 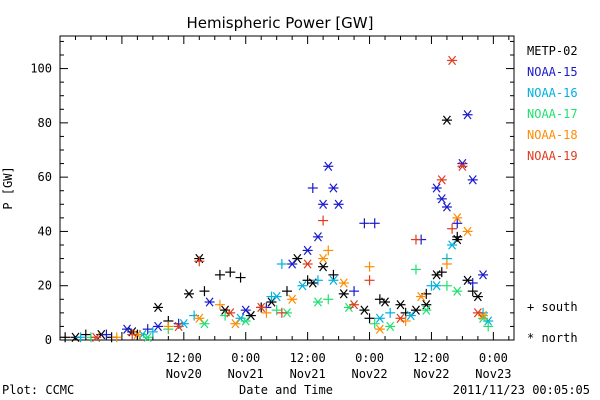 I want to click on y-tick-label: 40, so click(x=45, y=231).